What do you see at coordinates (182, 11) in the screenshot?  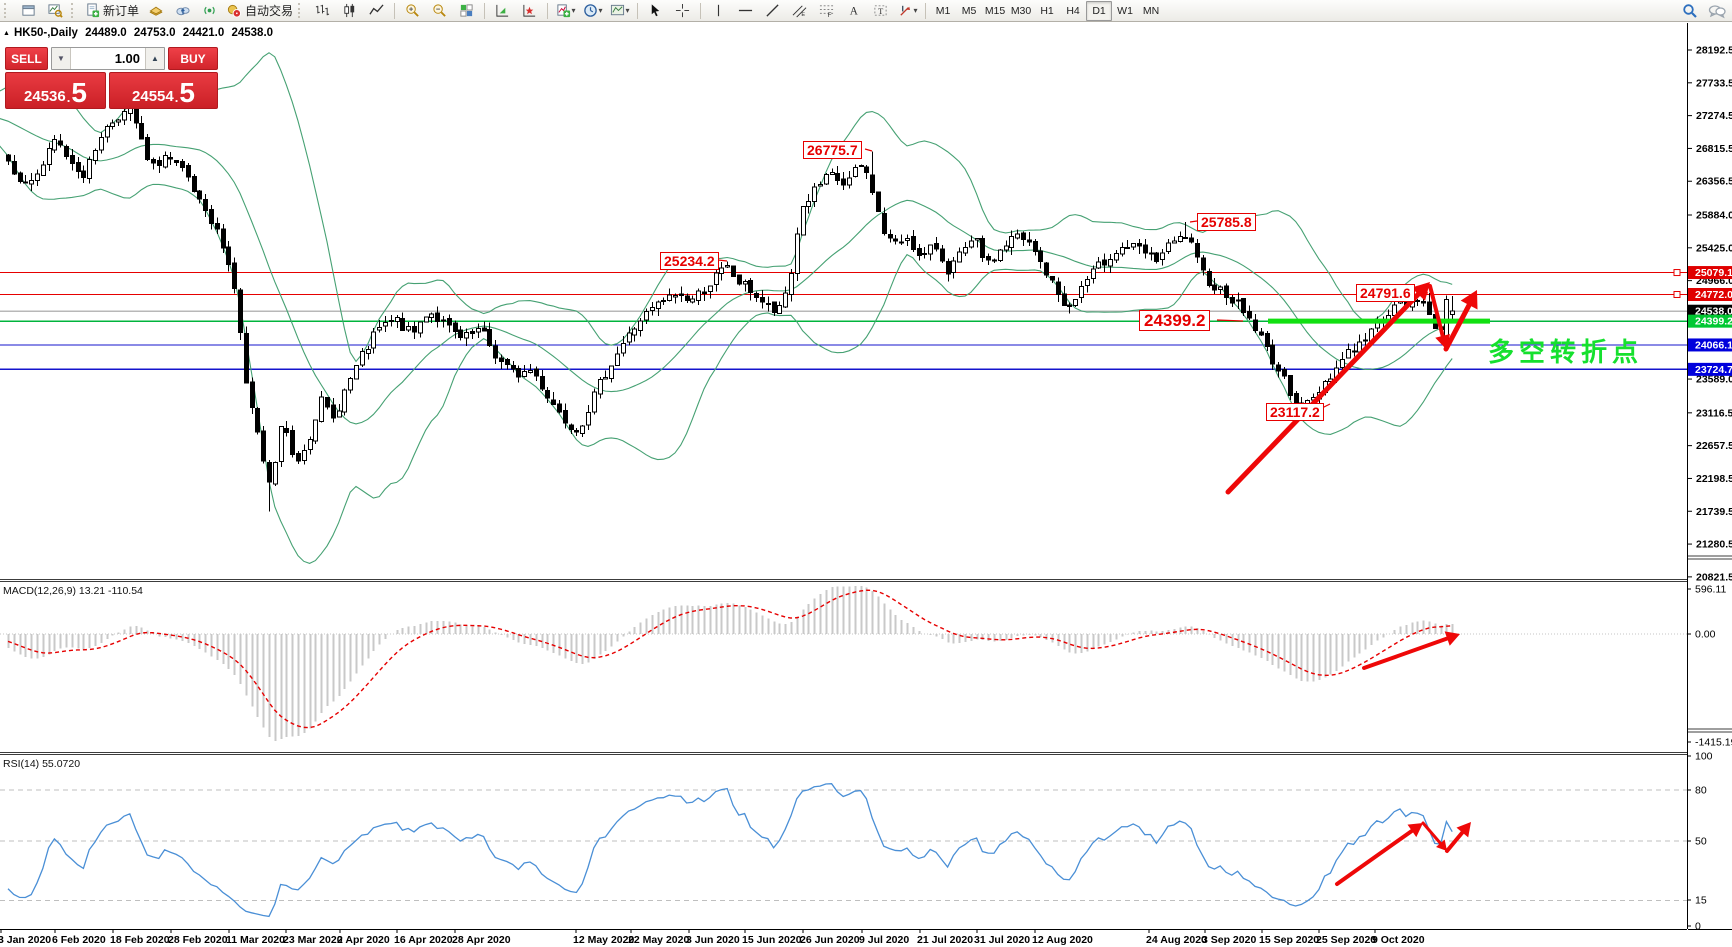 I see `publisher-icon` at bounding box center [182, 11].